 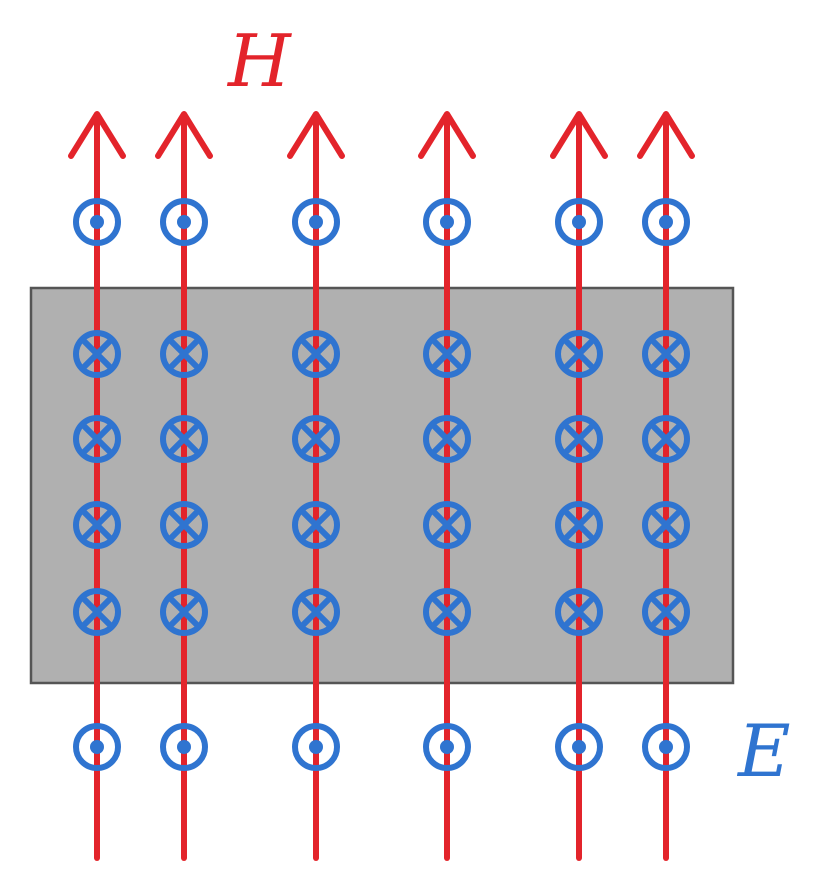 I want to click on e-field-label: E, so click(x=763, y=751).